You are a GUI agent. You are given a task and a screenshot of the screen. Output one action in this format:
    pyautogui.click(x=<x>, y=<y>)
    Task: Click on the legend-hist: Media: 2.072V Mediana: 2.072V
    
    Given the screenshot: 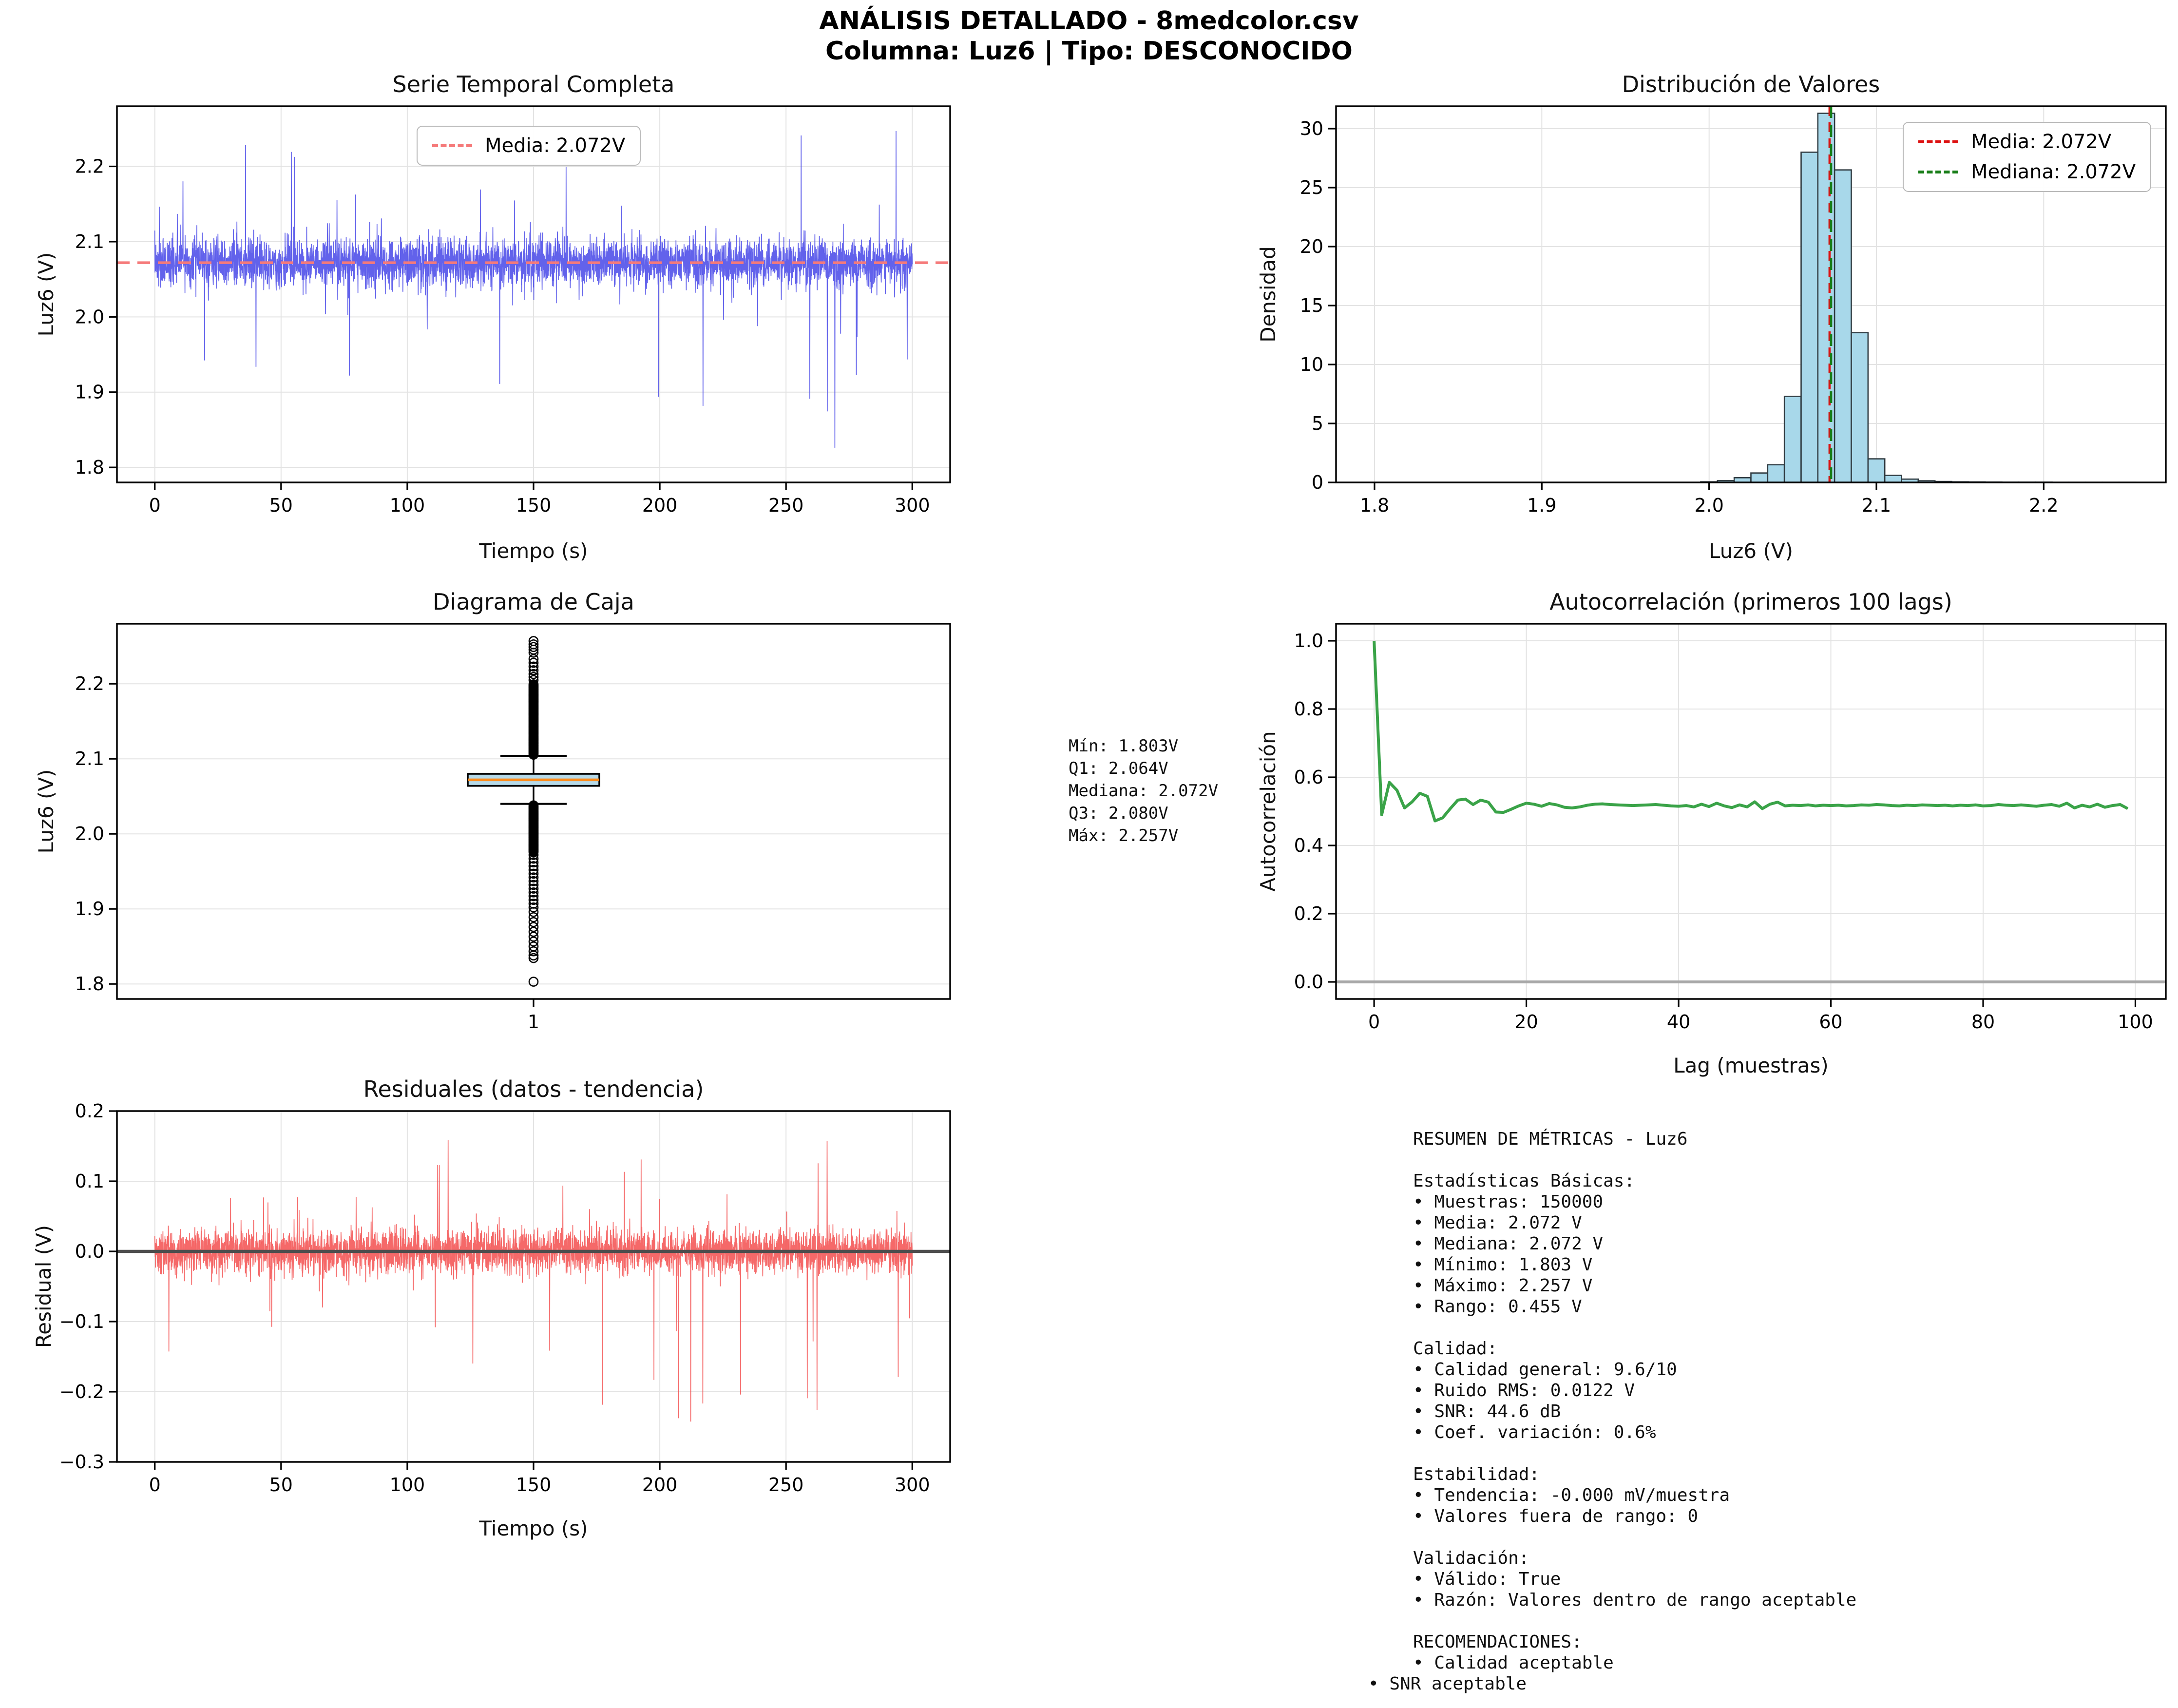 What is the action you would take?
    pyautogui.click(x=2028, y=157)
    